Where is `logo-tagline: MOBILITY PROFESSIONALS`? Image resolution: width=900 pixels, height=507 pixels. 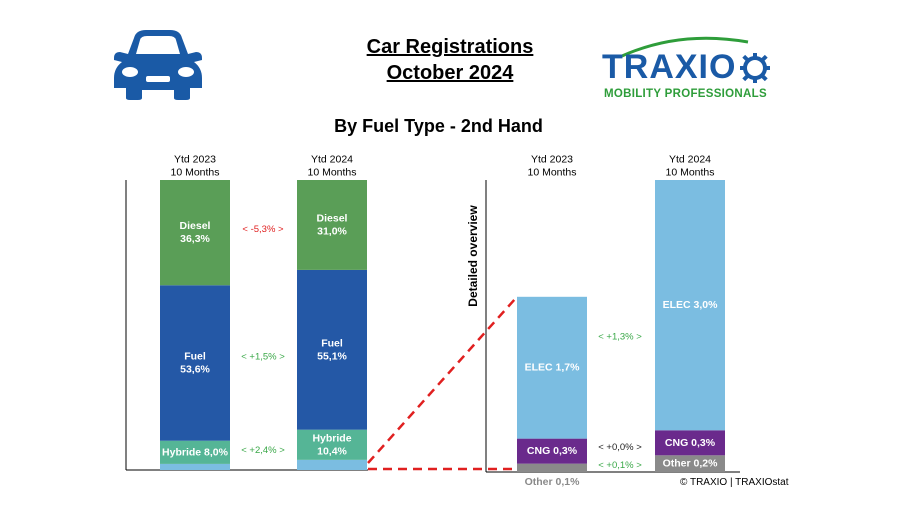 logo-tagline: MOBILITY PROFESSIONALS is located at coordinates (685, 94).